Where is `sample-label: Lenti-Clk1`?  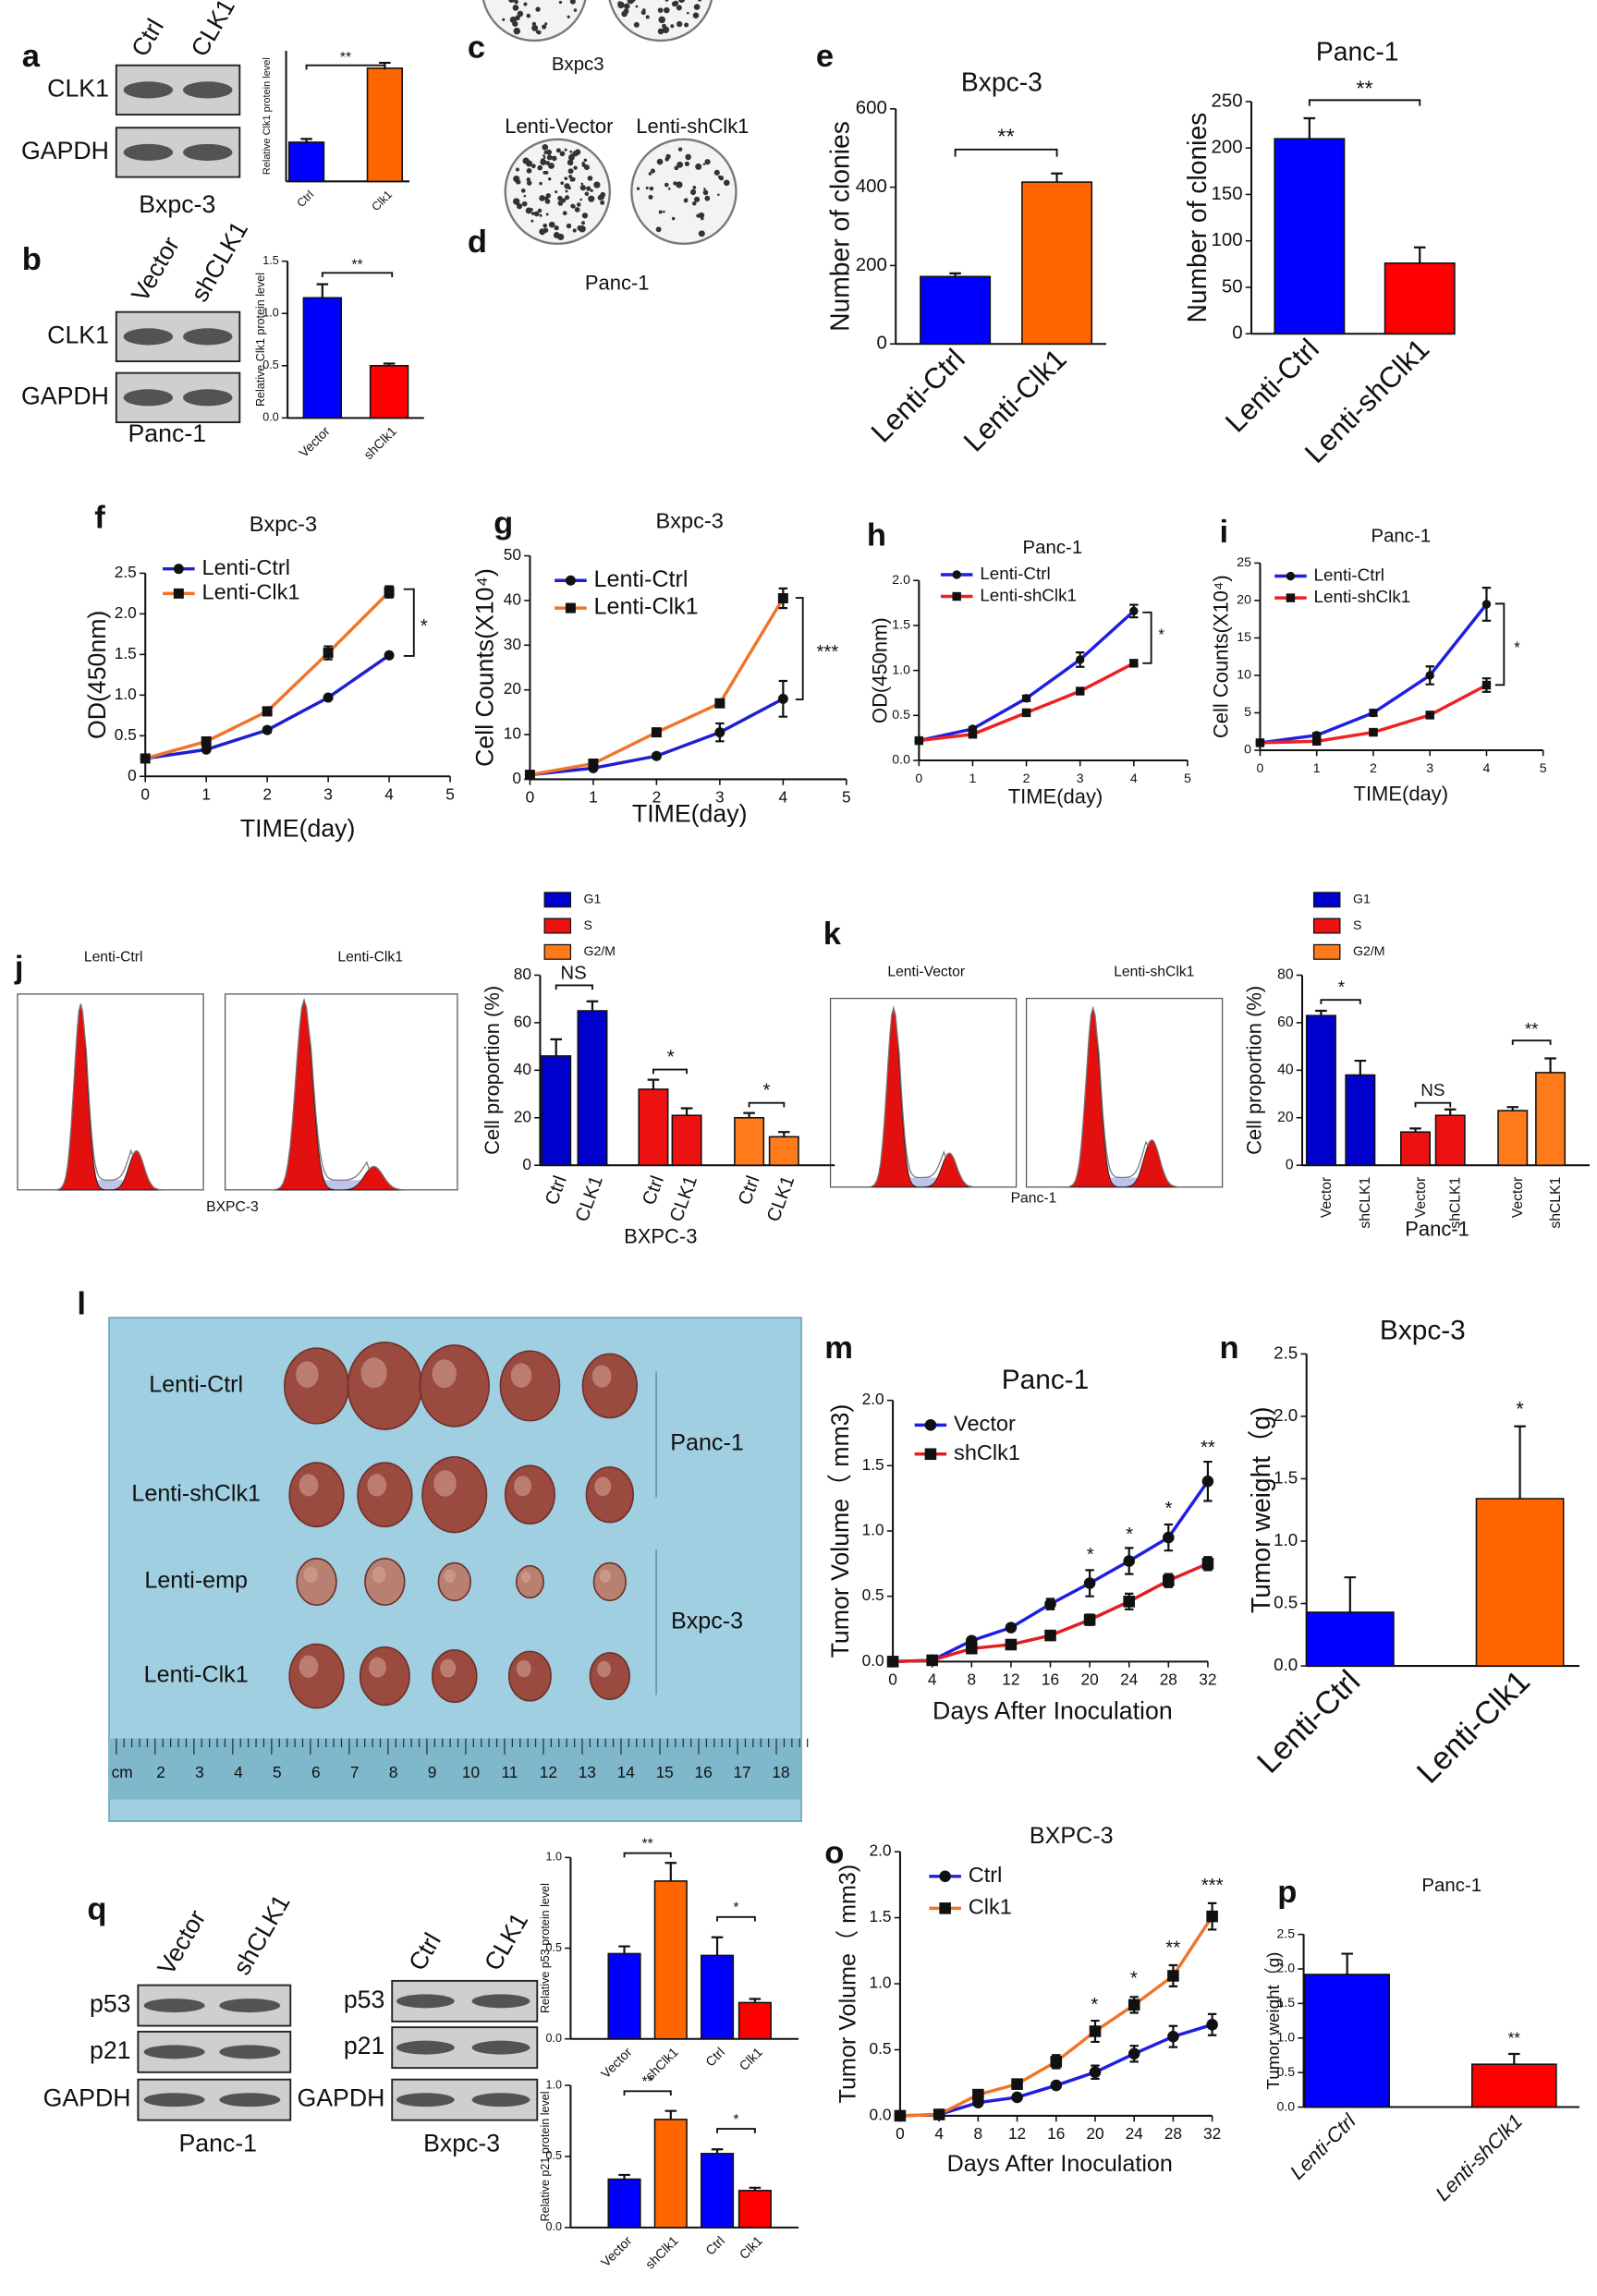
sample-label: Lenti-Clk1 is located at coordinates (370, 958).